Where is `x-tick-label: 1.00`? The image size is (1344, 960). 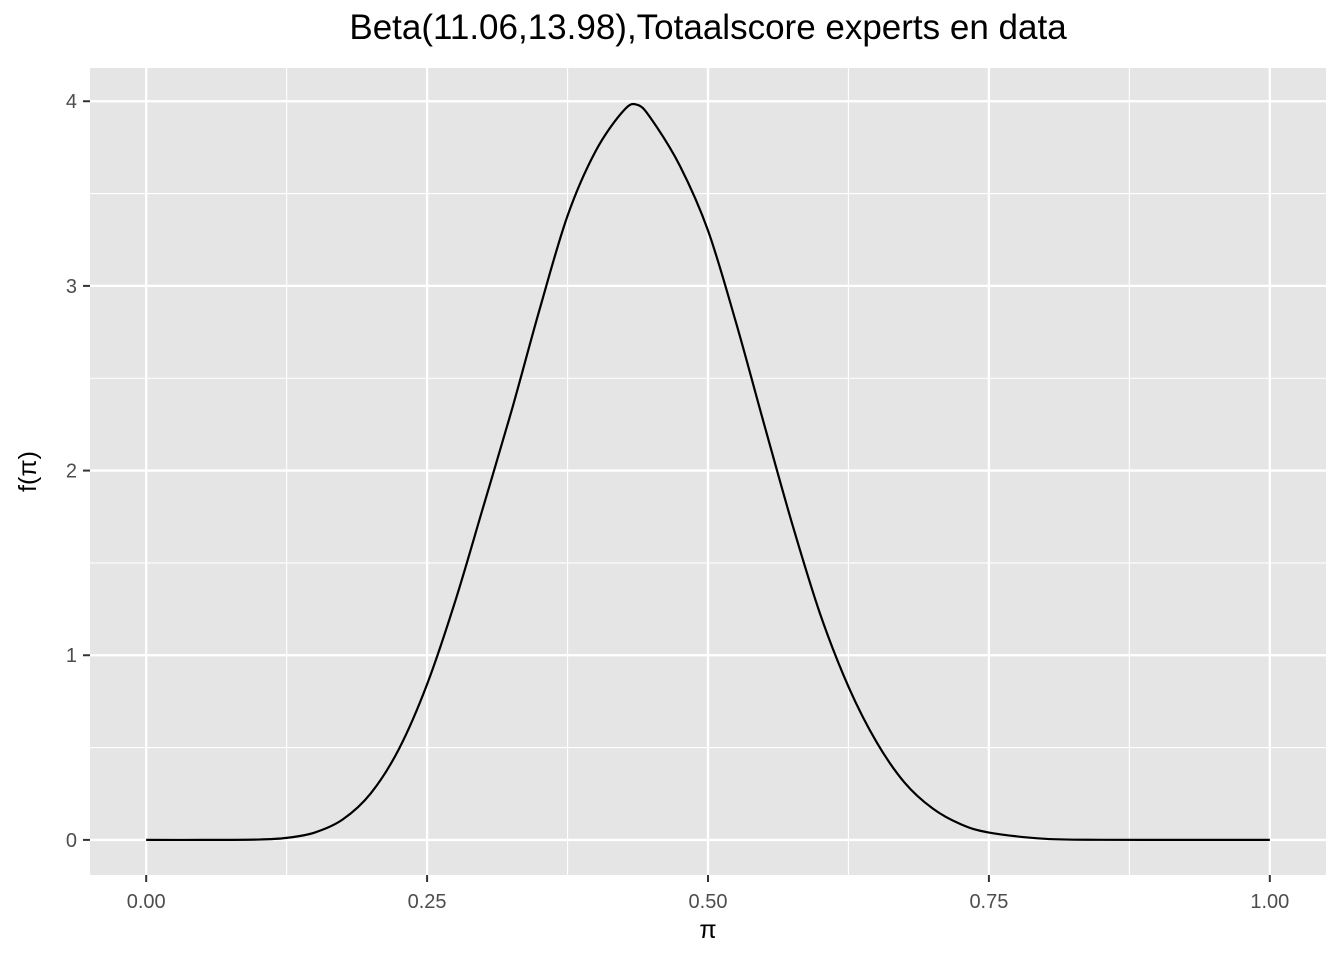
x-tick-label: 1.00 is located at coordinates (1269, 902).